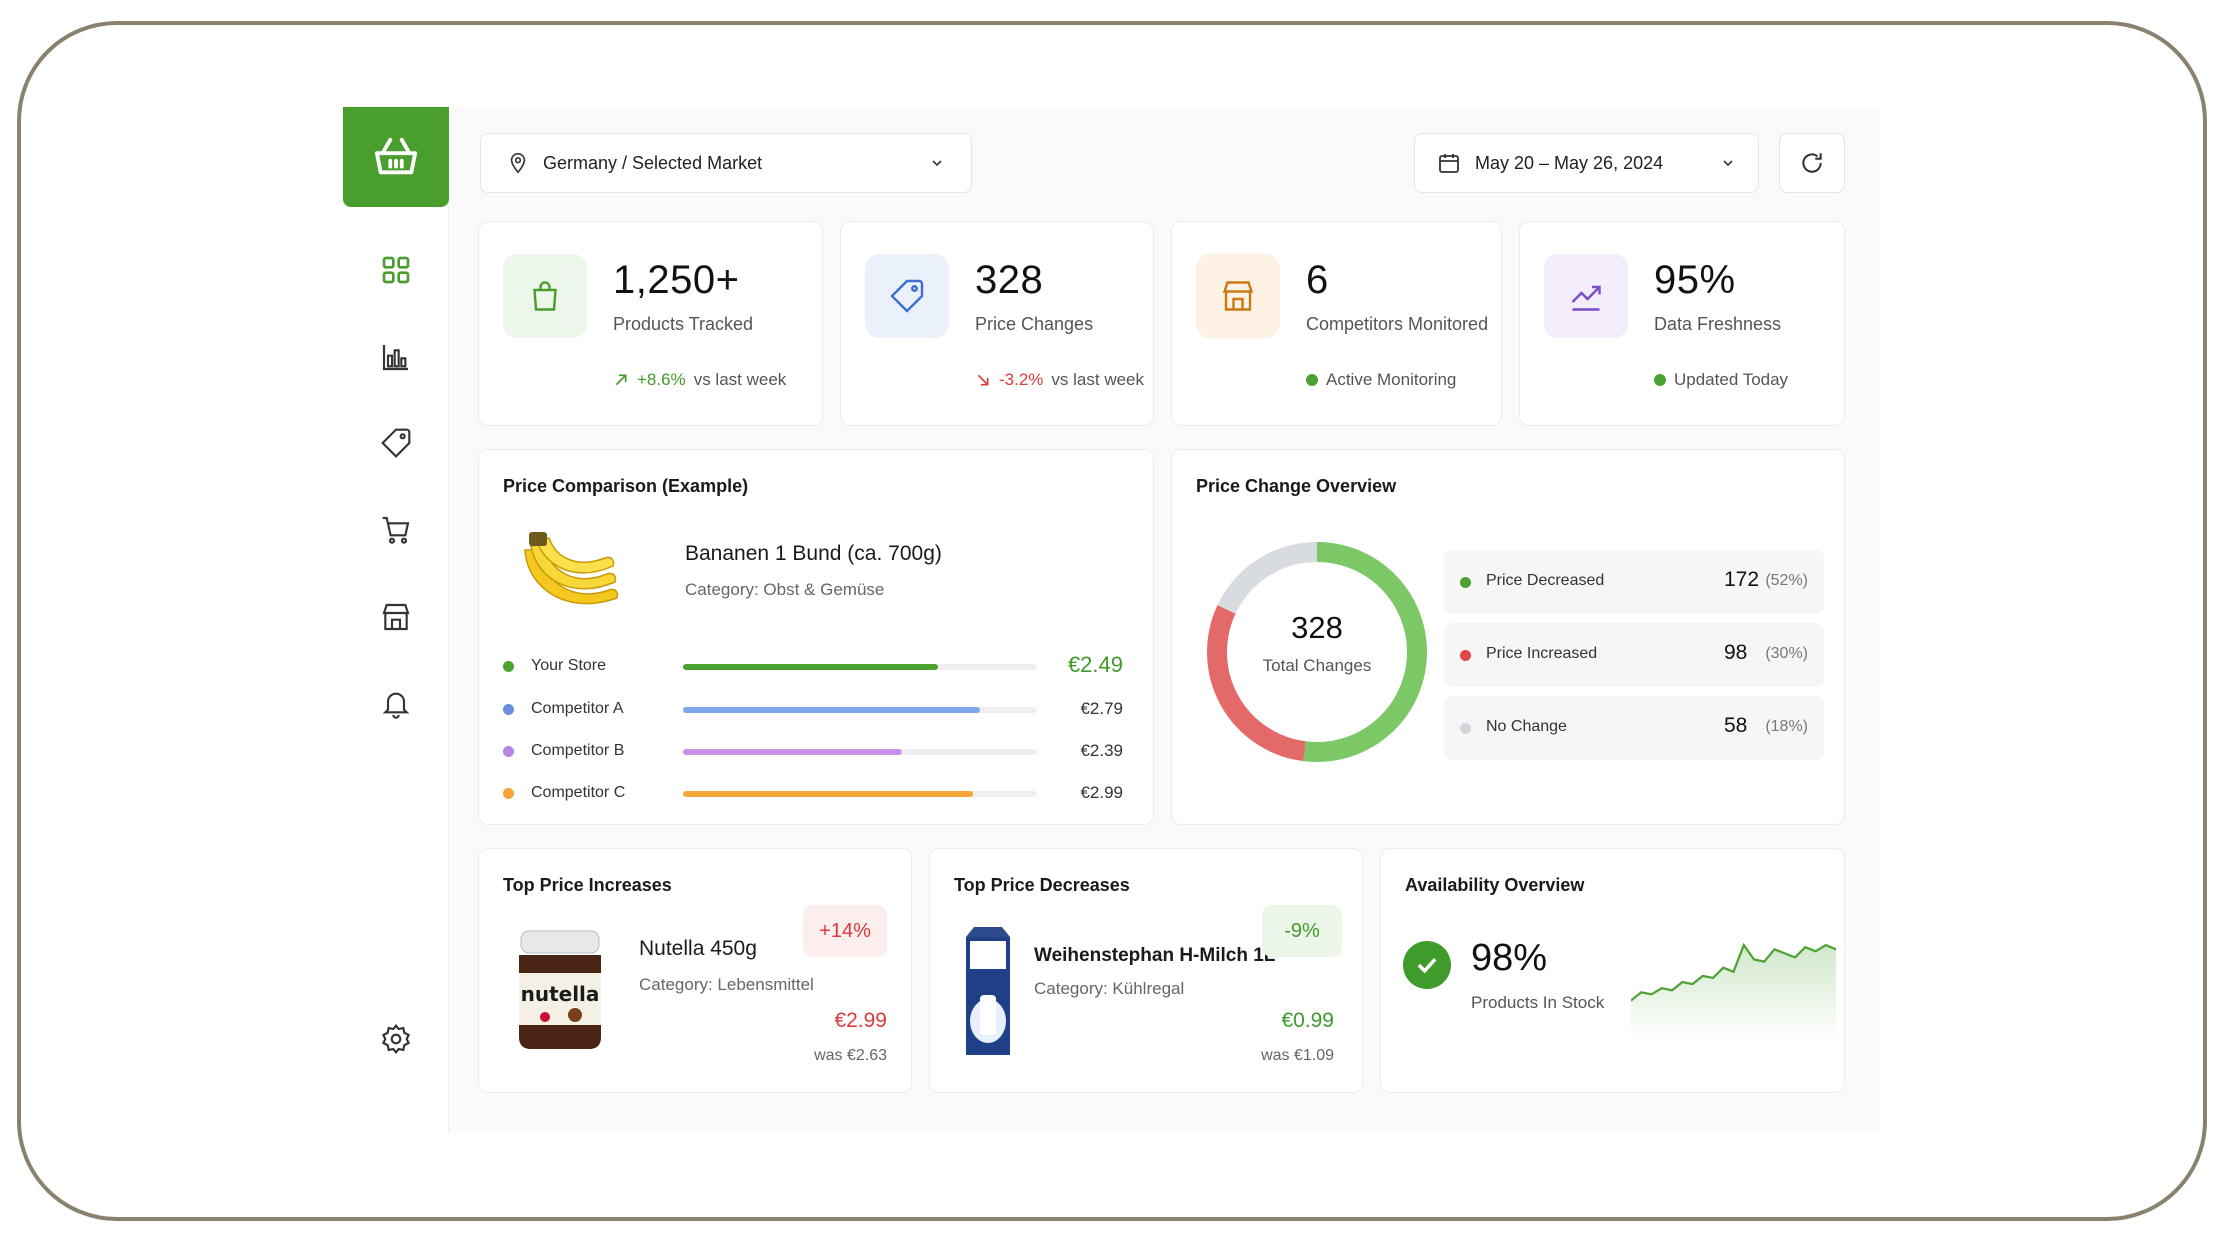  Describe the element at coordinates (1155, 955) in the screenshot. I see `product-name: Weihenstephan H-Milch 1L` at that location.